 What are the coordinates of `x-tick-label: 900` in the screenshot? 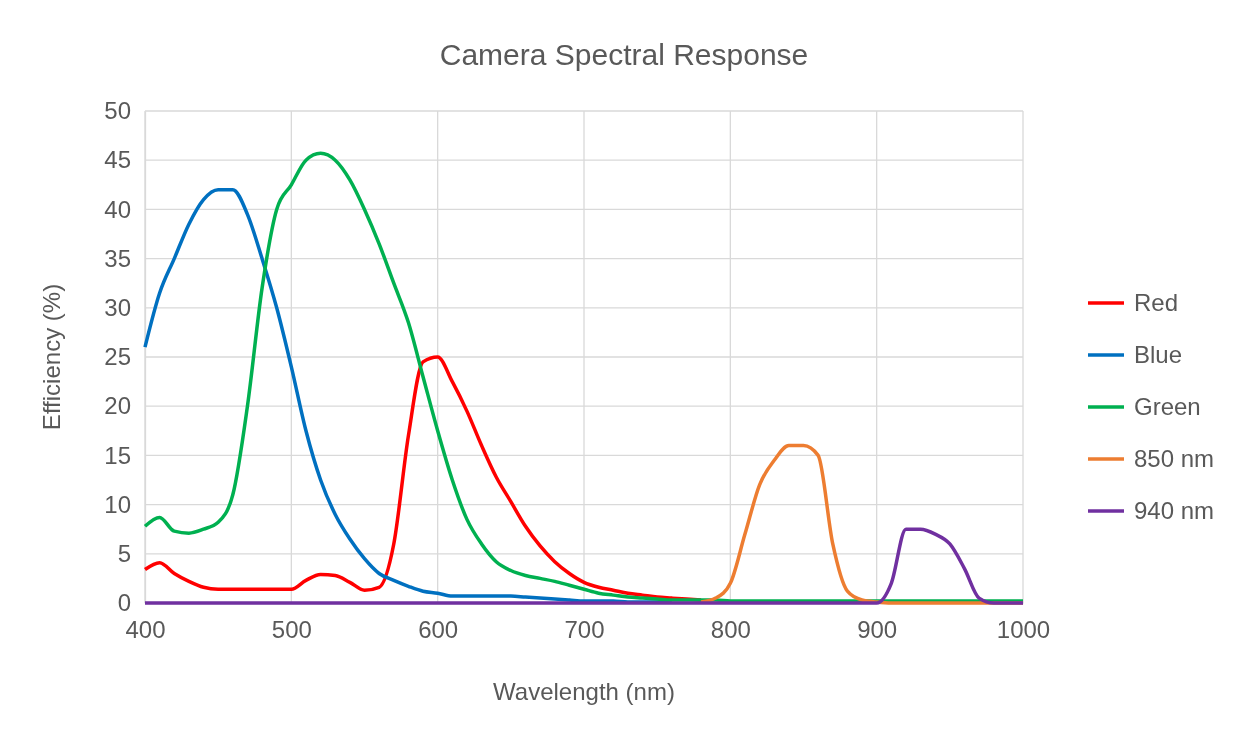 It's located at (877, 630).